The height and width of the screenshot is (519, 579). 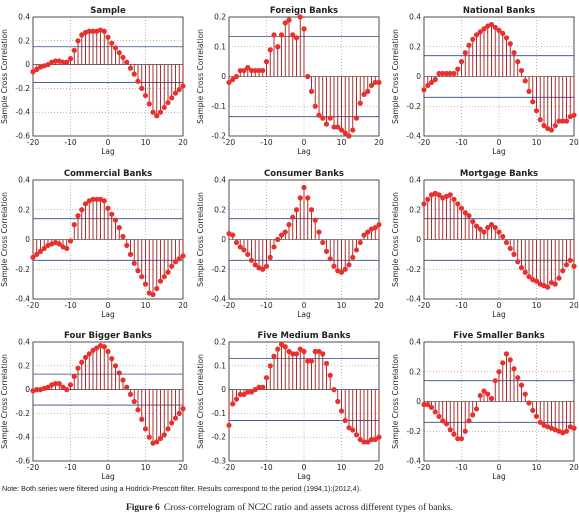 I want to click on panel-title: Foreign Banks, so click(x=304, y=11).